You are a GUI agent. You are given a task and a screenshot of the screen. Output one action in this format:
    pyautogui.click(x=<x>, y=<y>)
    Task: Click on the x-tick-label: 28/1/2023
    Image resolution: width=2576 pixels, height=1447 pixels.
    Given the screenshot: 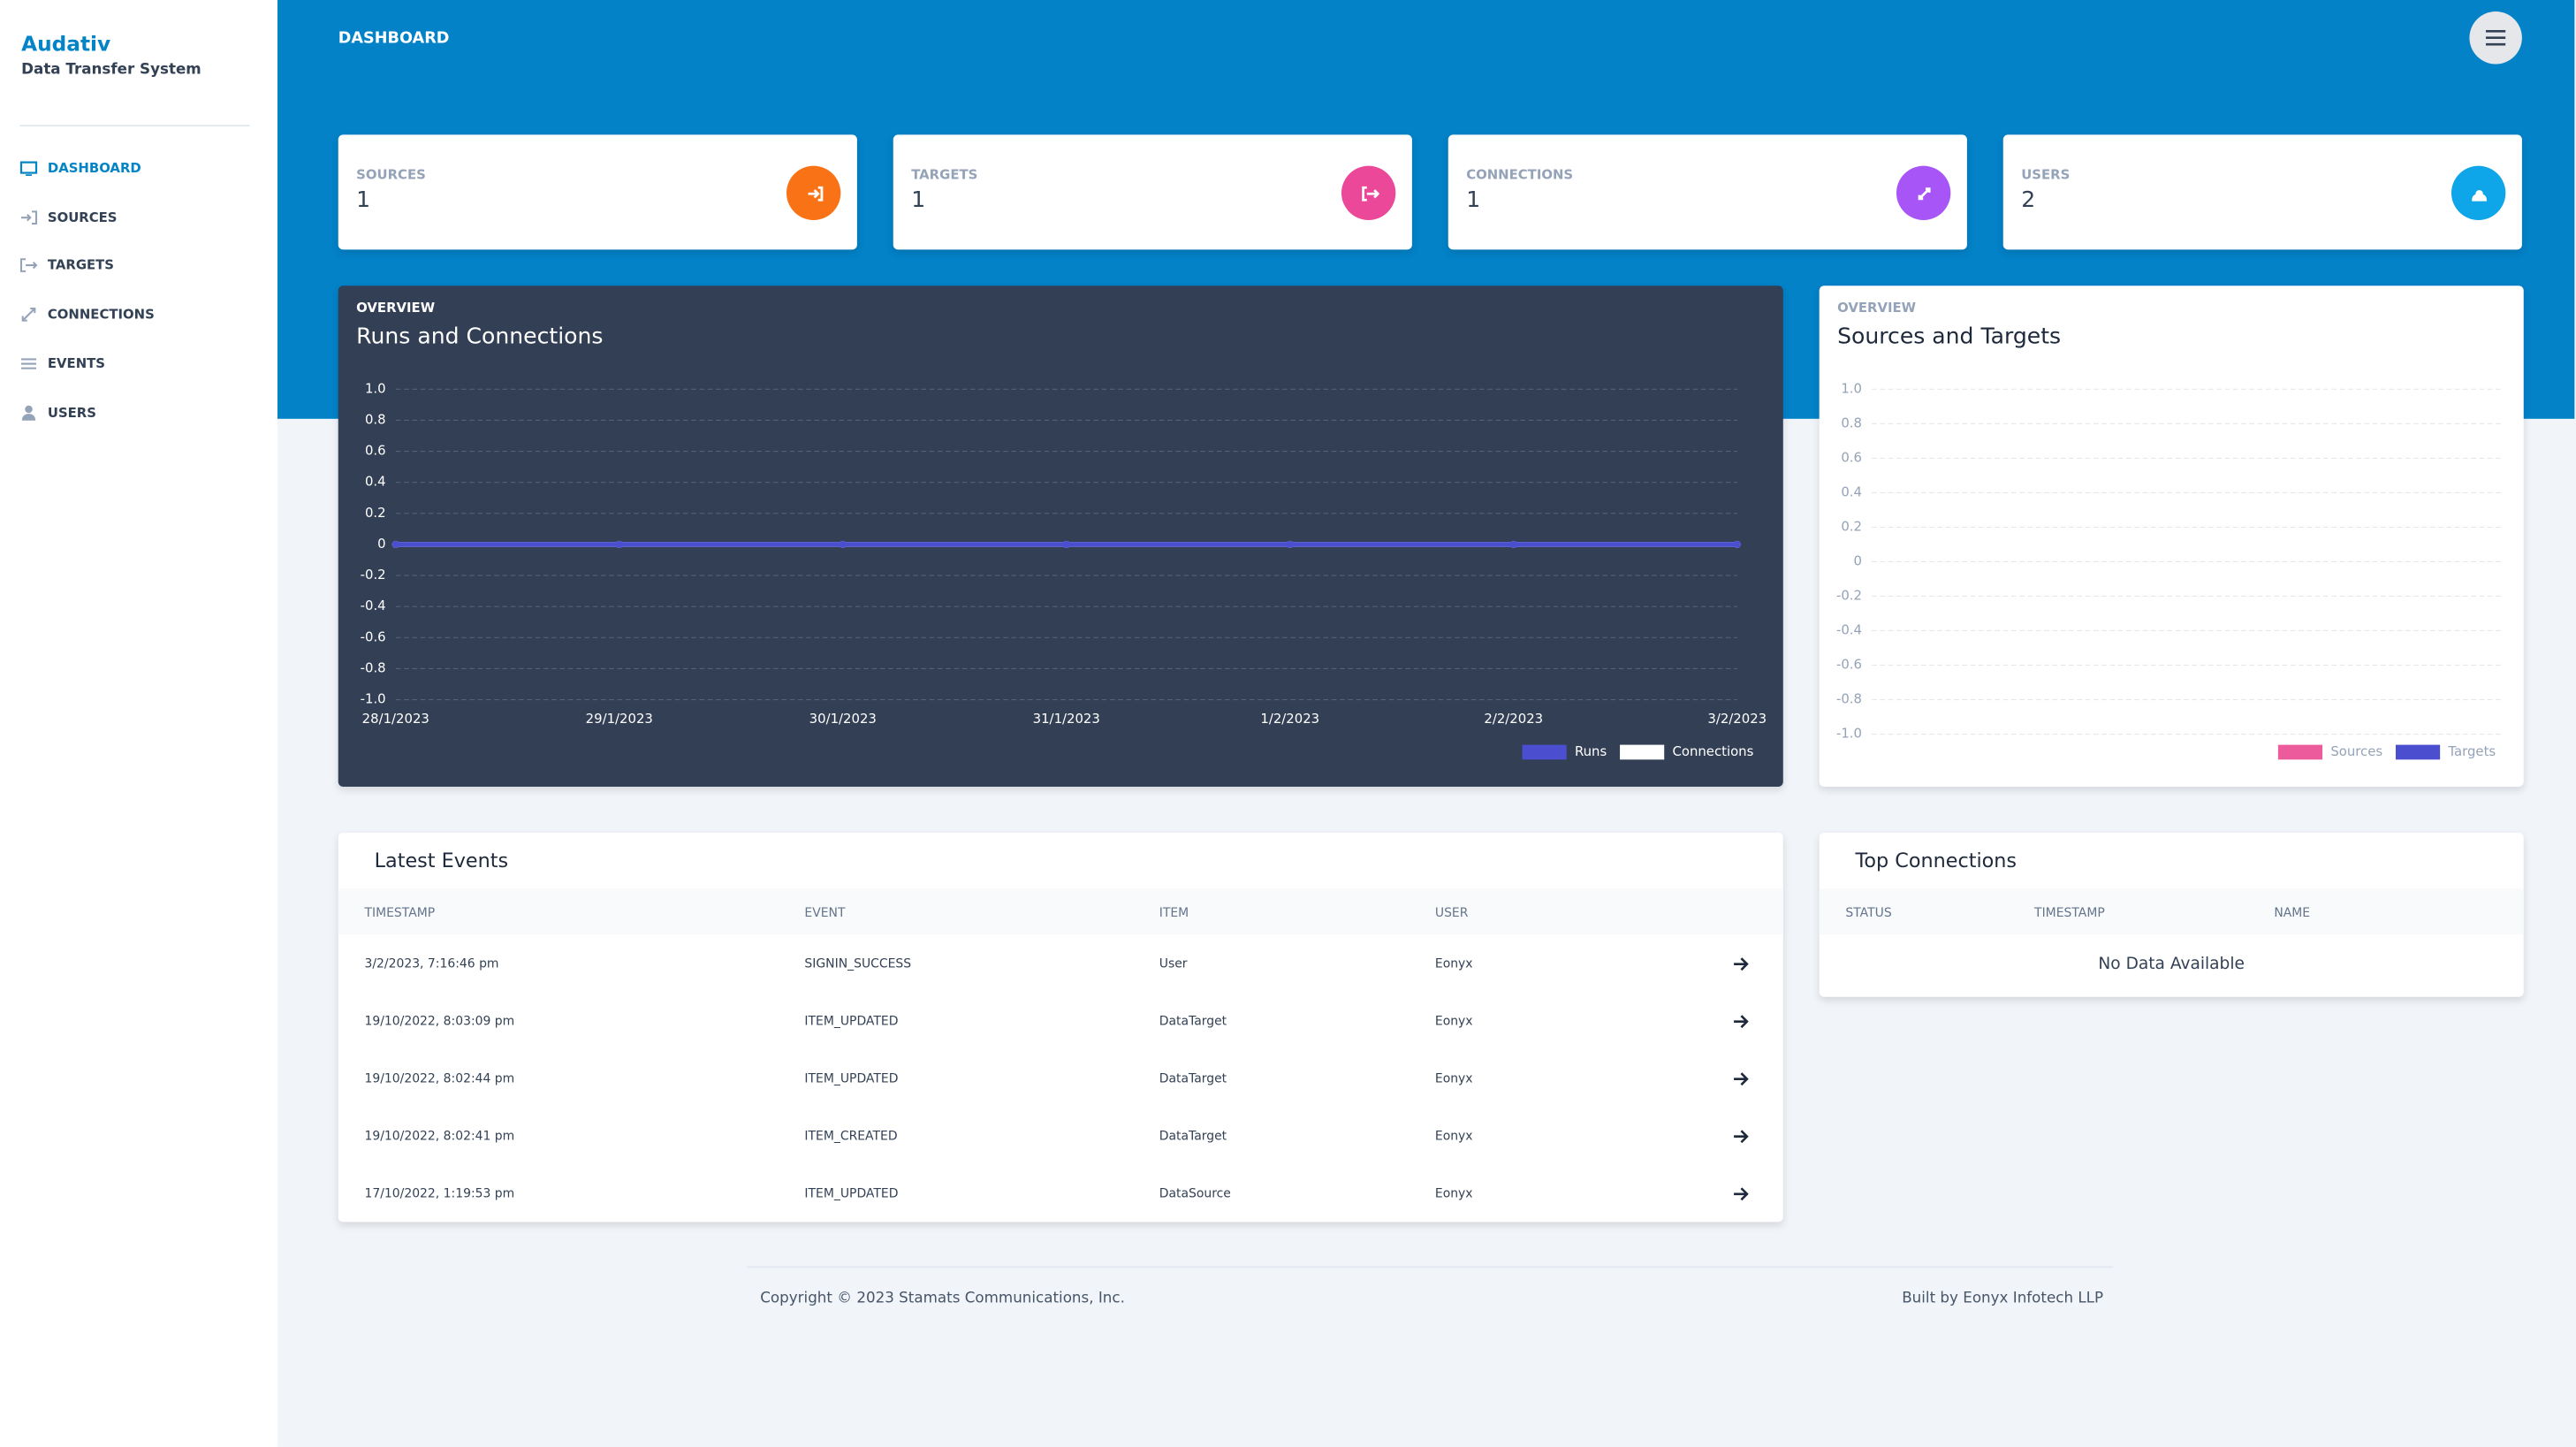 What is the action you would take?
    pyautogui.click(x=395, y=719)
    